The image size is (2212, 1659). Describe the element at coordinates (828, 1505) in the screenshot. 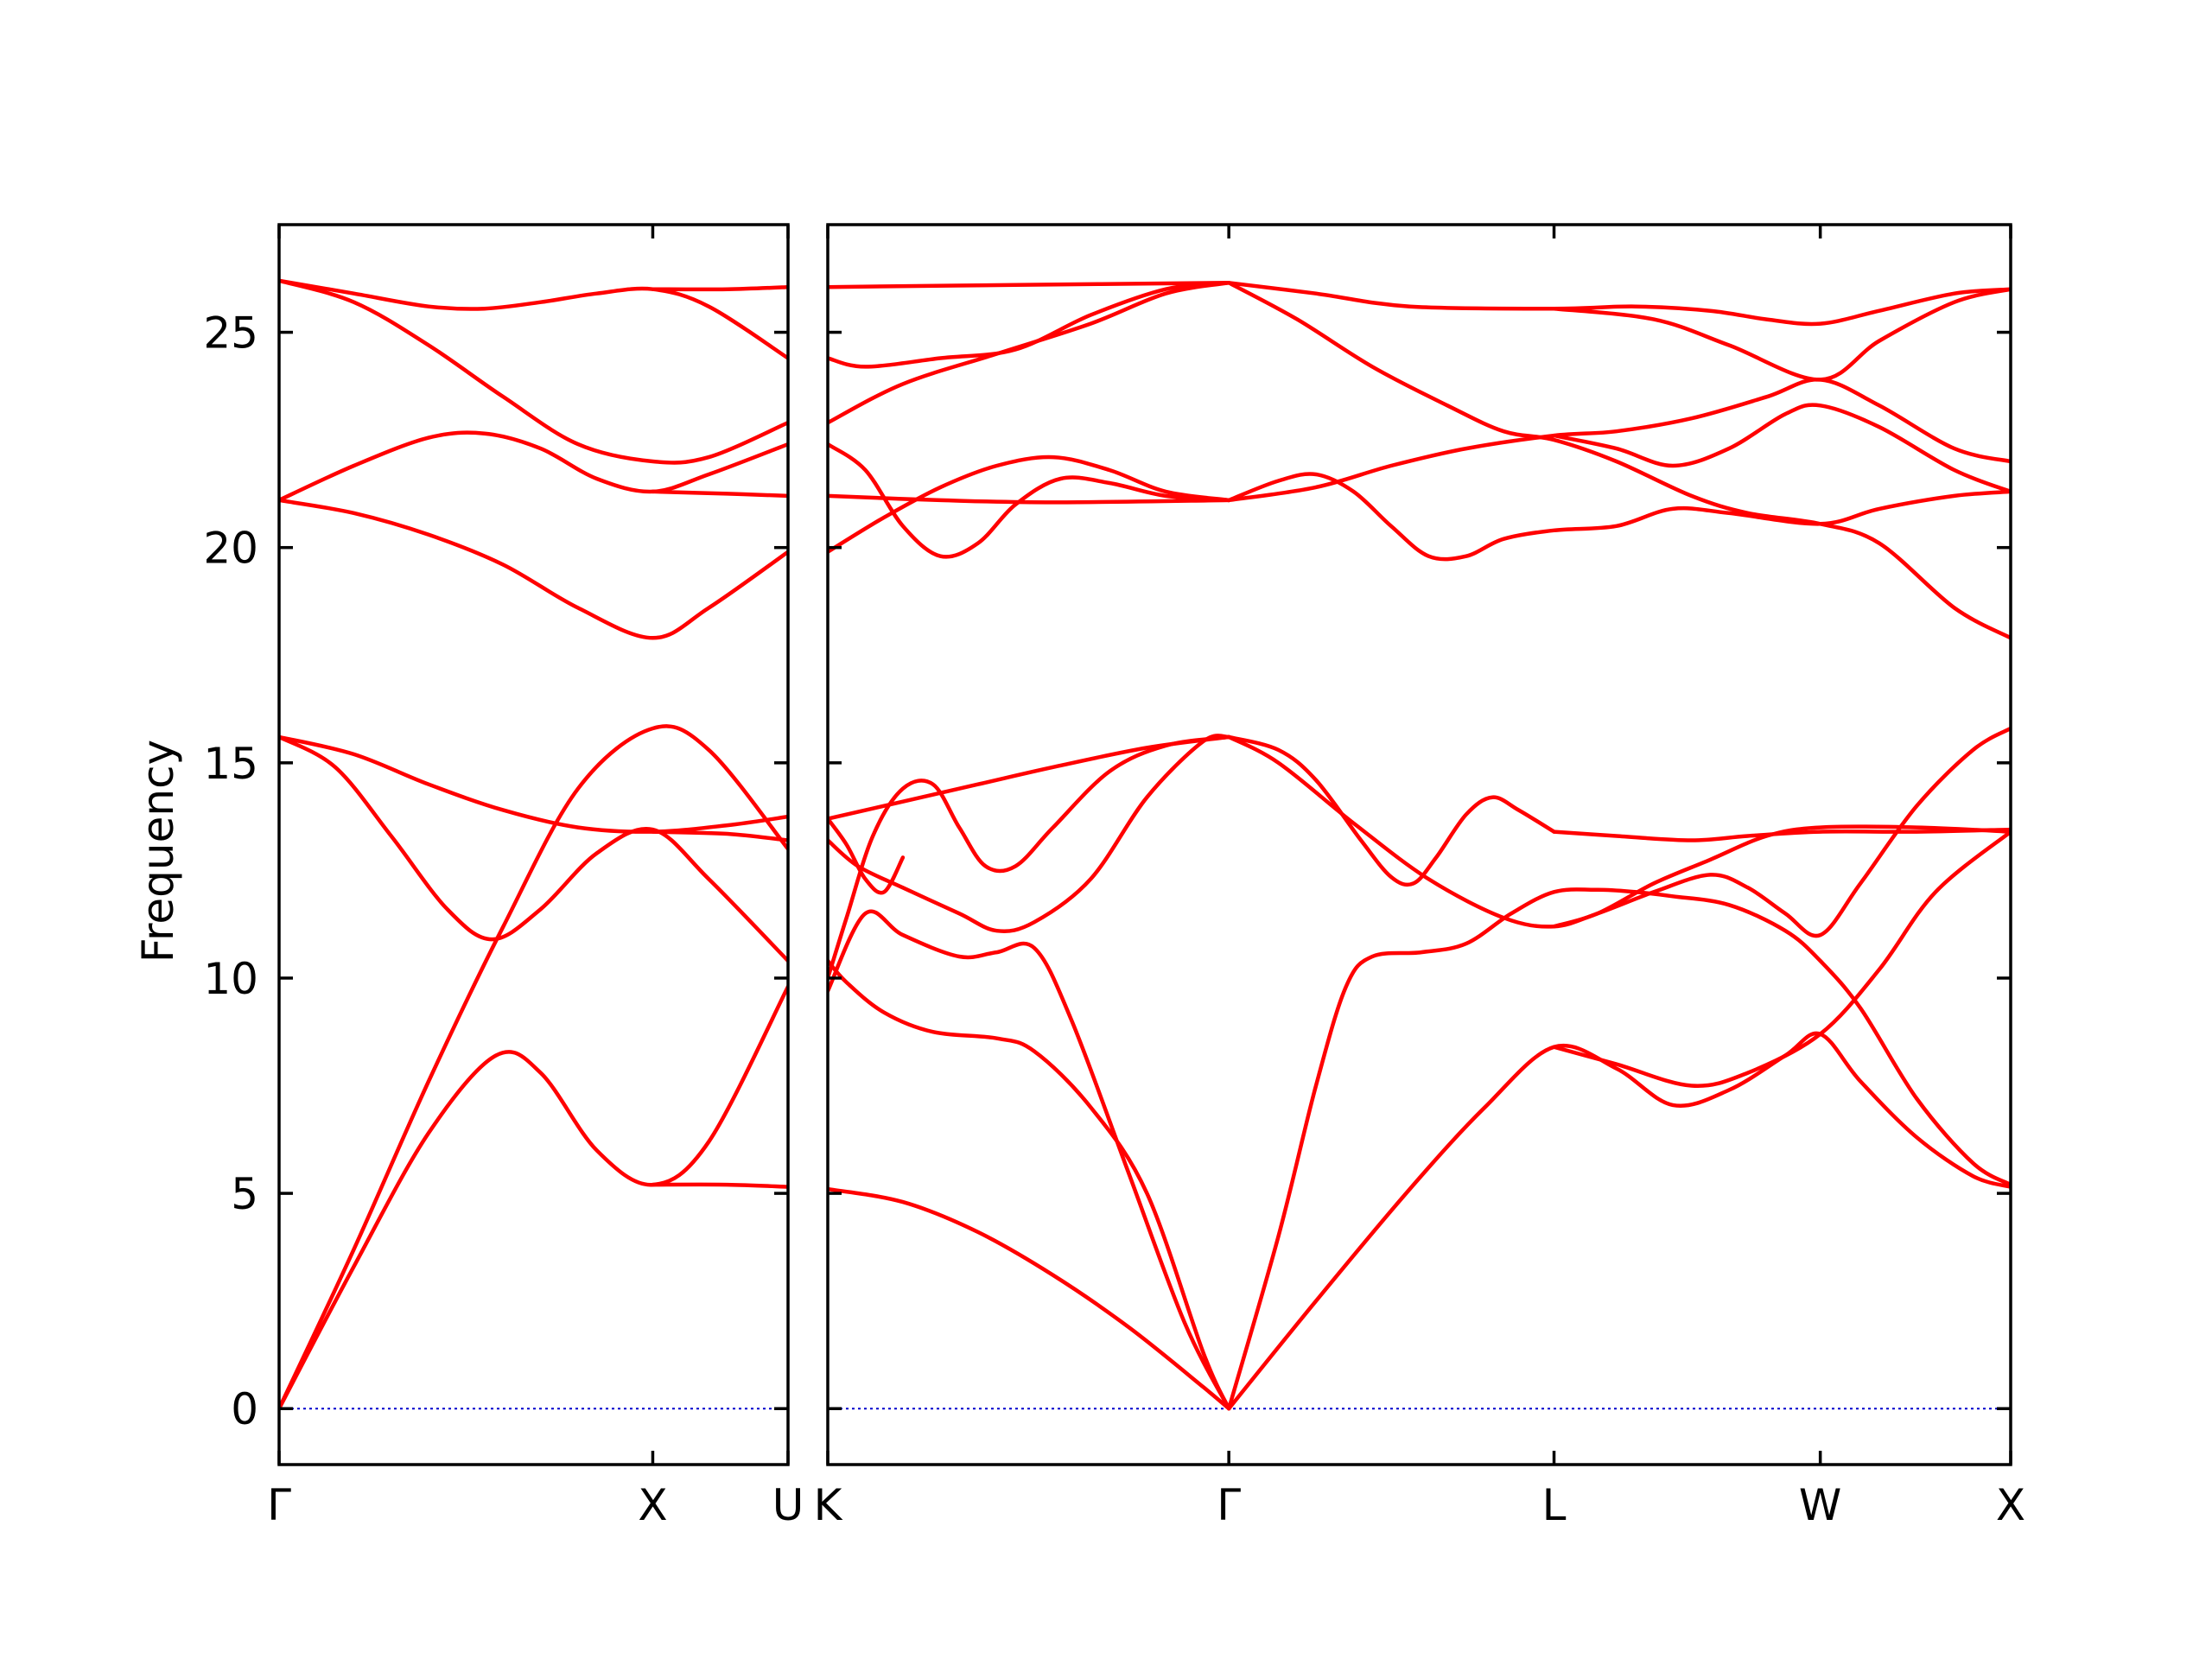

I see `high-symmetry-label: K` at that location.